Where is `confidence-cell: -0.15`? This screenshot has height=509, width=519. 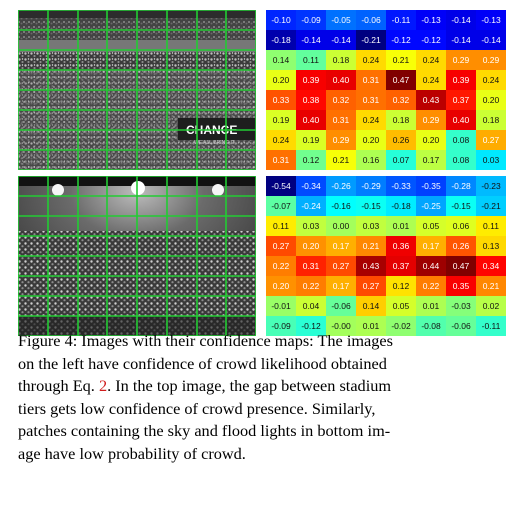
confidence-cell: -0.15 is located at coordinates (371, 206).